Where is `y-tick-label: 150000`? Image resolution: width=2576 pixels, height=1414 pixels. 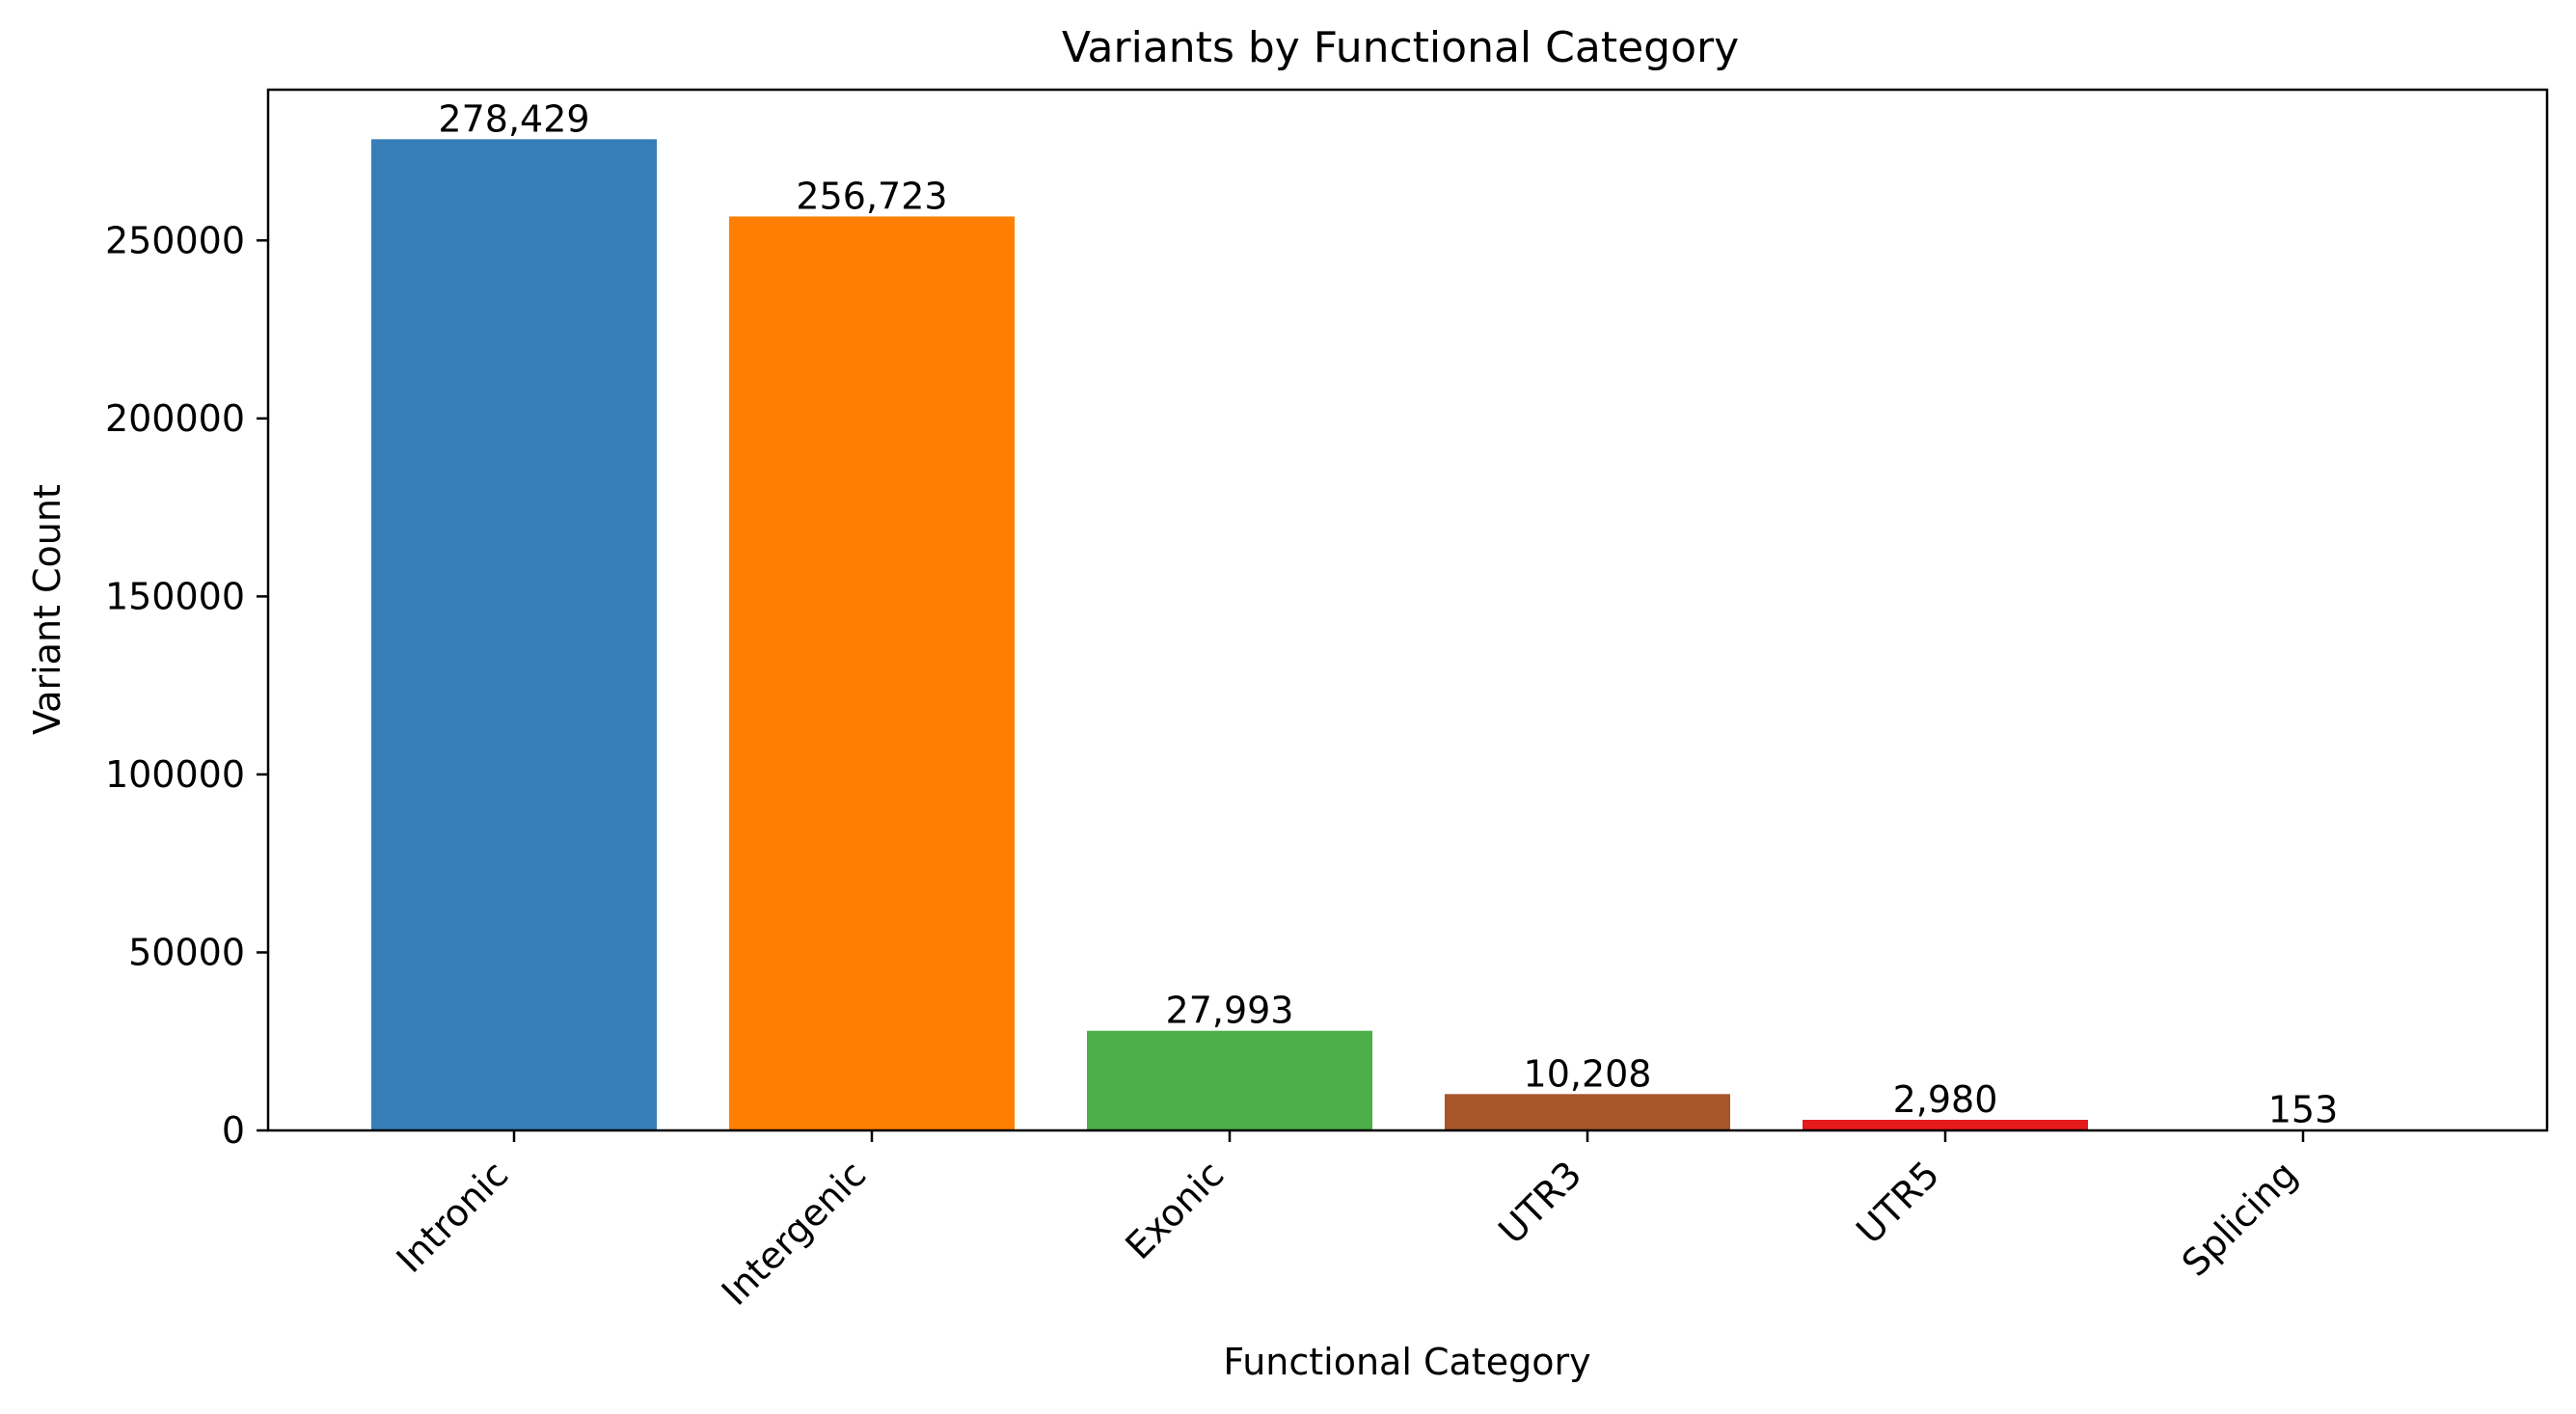
y-tick-label: 150000 is located at coordinates (175, 596).